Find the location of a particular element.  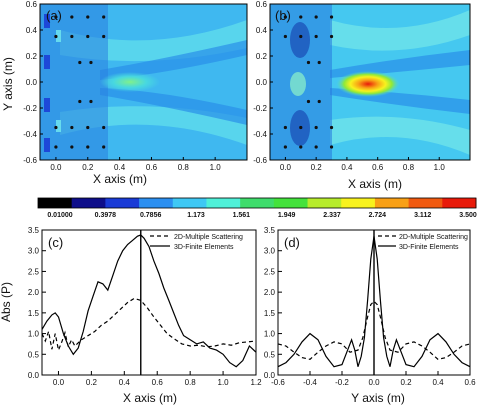

d-x-tick-label-1: -0.4 is located at coordinates (310, 382).